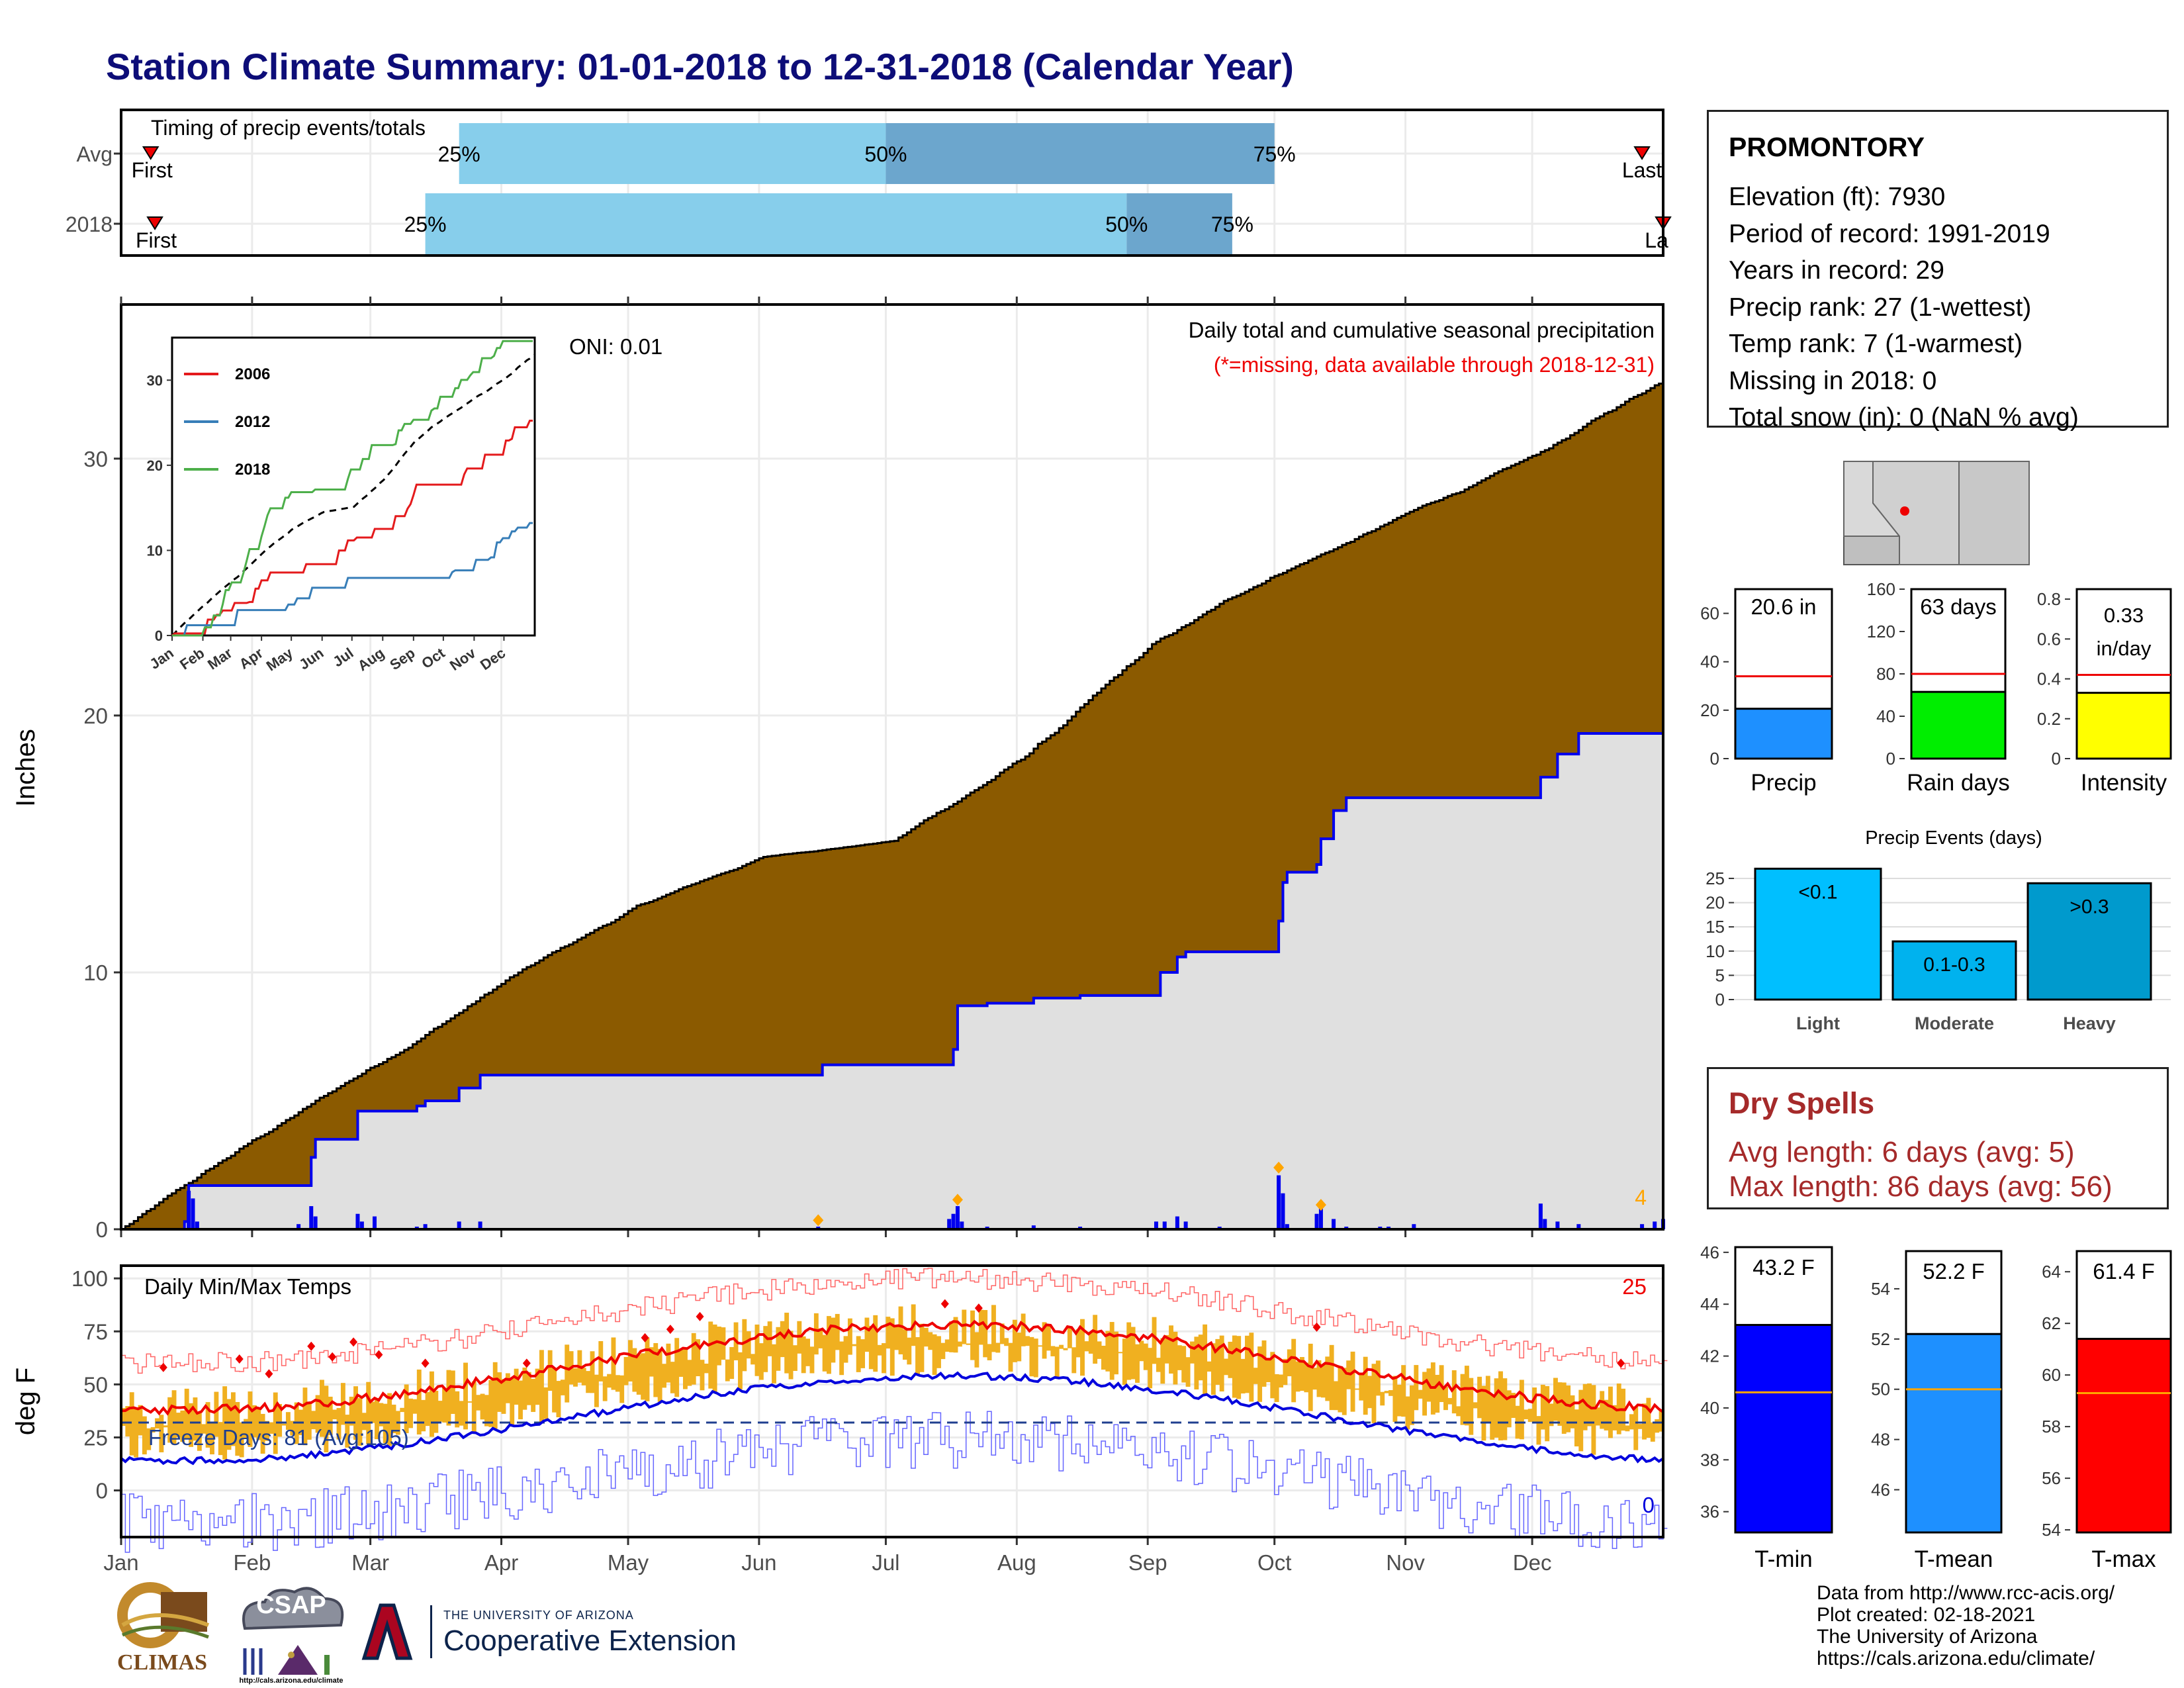 The image size is (2184, 1688). Describe the element at coordinates (89, 1278) in the screenshot. I see `temp-tick-label: 100` at that location.